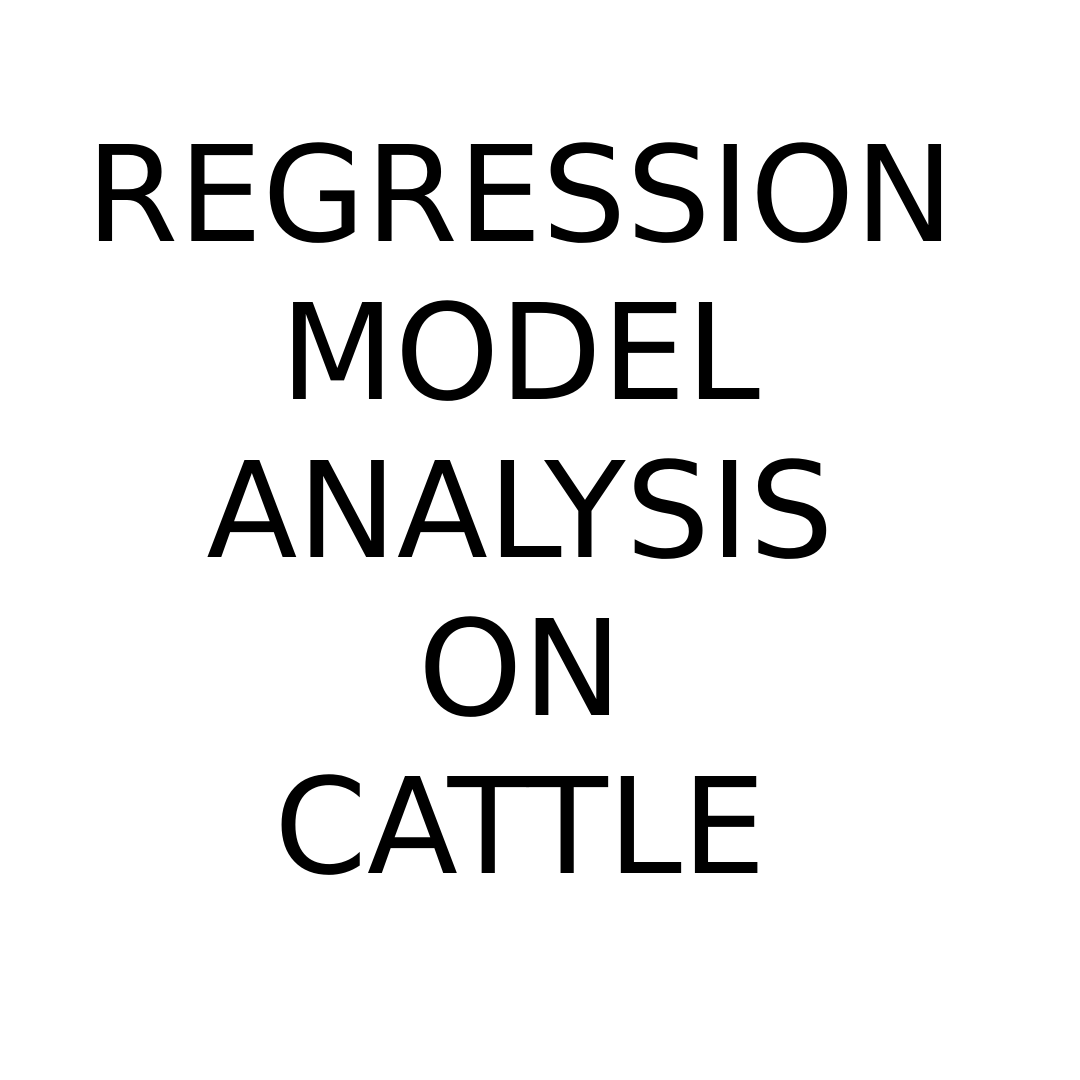 The height and width of the screenshot is (1080, 1080). I want to click on title-line-2: MODEL, so click(520, 354).